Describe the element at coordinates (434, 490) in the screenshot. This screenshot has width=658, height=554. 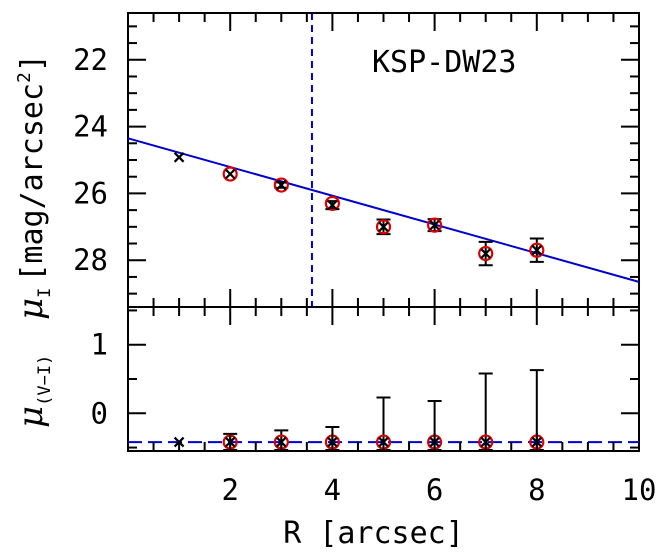
I see `x-tick-label: 6` at that location.